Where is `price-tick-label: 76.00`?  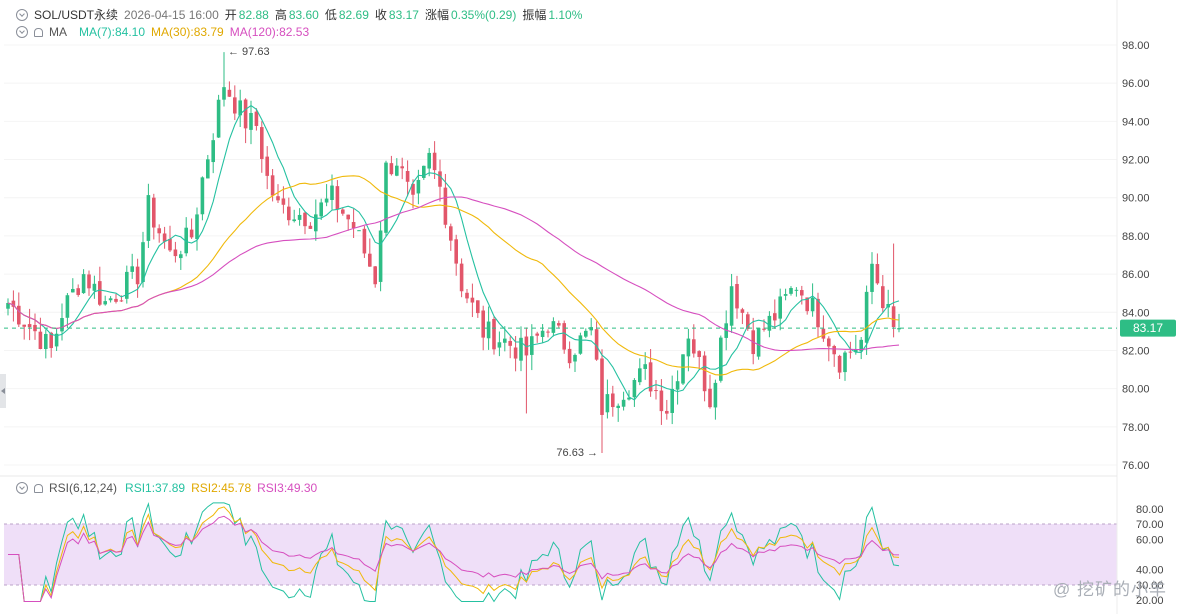
price-tick-label: 76.00 is located at coordinates (1136, 466).